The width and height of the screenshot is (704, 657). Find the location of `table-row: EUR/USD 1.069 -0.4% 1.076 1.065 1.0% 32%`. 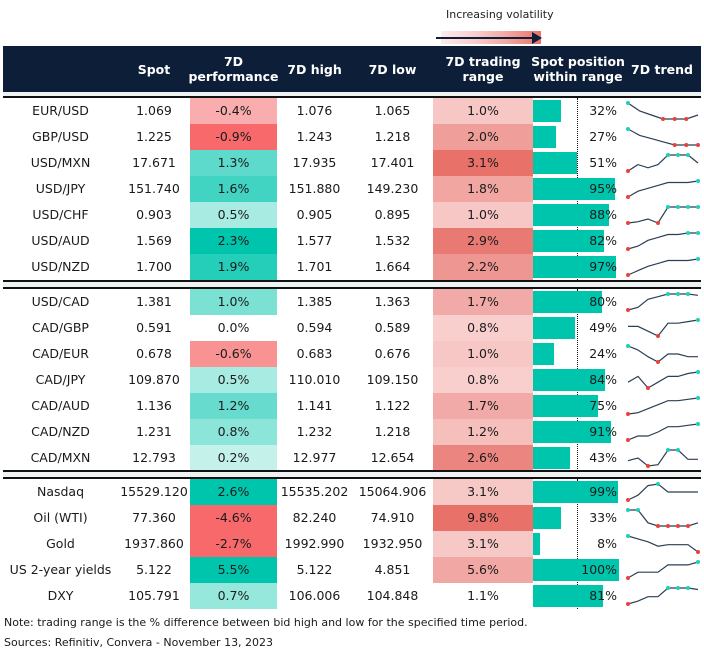

table-row: EUR/USD 1.069 -0.4% 1.076 1.065 1.0% 32% is located at coordinates (352, 111).